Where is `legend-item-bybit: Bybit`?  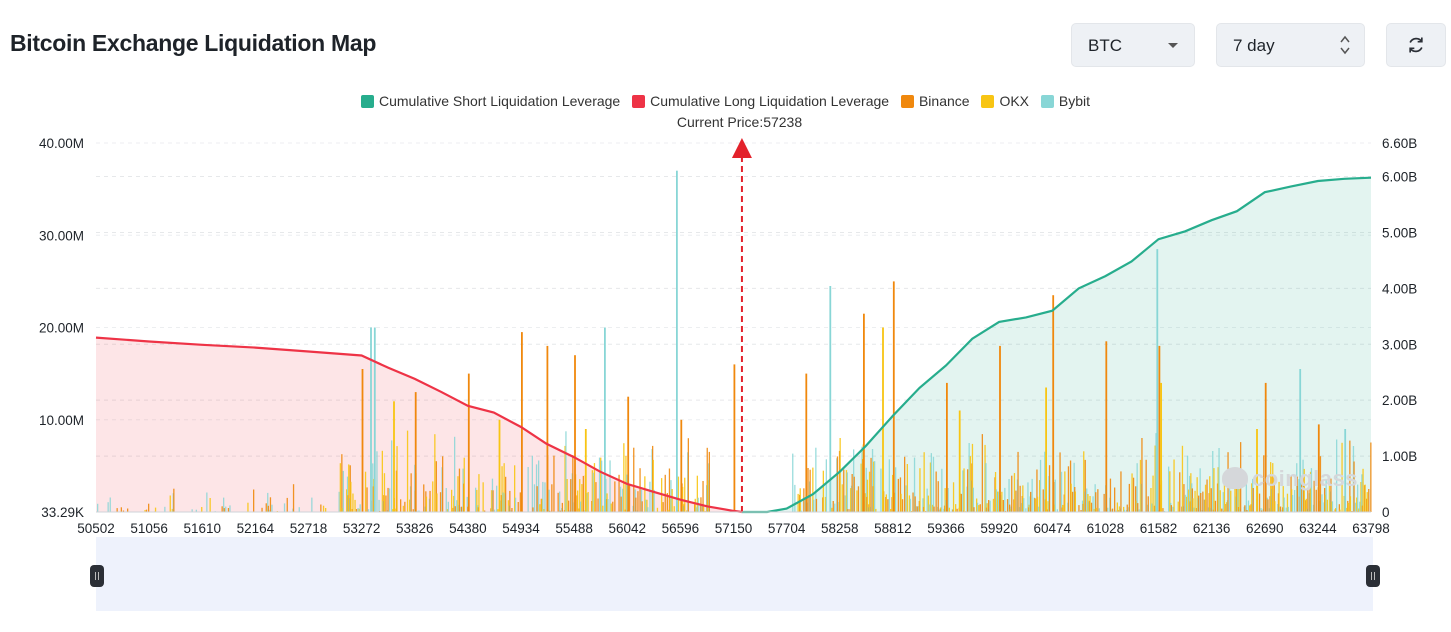 legend-item-bybit: Bybit is located at coordinates (1065, 101).